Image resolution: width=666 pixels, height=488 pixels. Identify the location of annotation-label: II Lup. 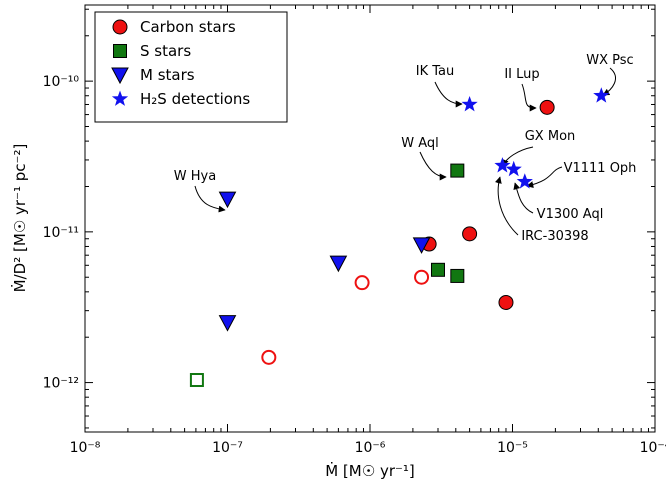
(521, 74).